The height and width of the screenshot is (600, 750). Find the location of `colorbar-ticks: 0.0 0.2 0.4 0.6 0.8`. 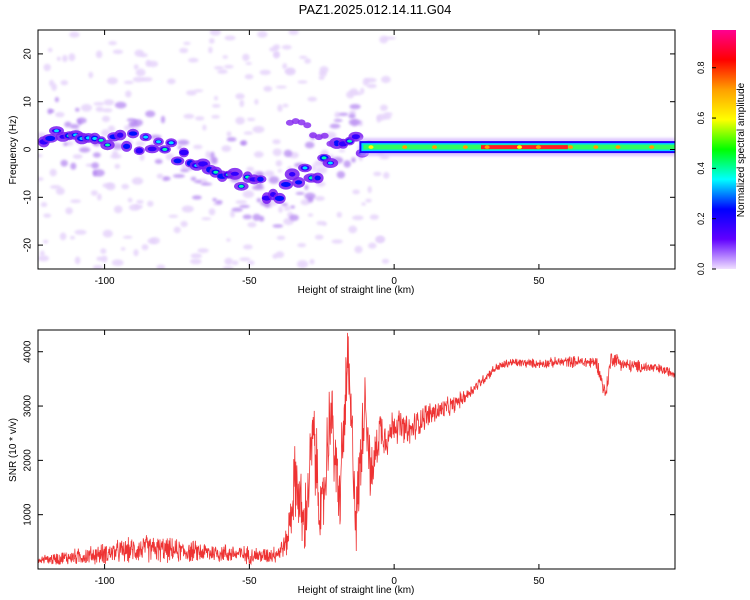

colorbar-ticks: 0.0 0.2 0.4 0.6 0.8 is located at coordinates (706, 168).